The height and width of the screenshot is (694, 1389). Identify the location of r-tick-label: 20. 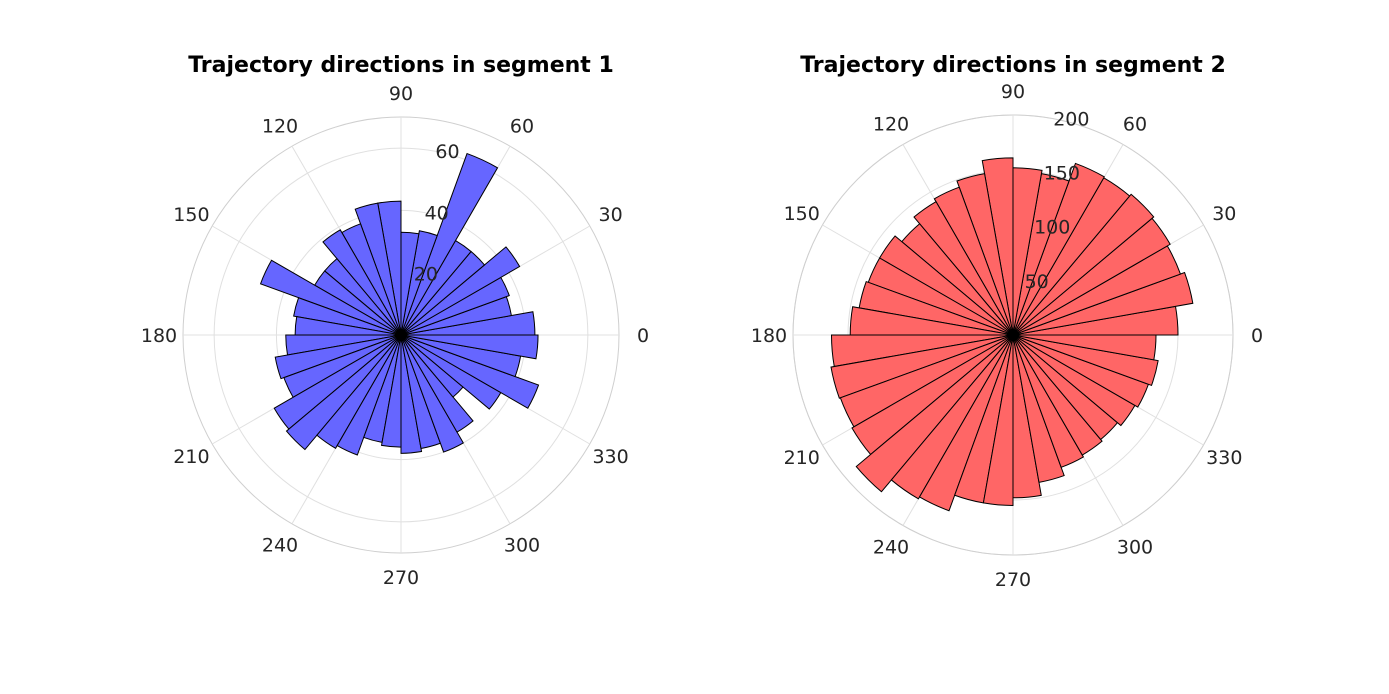
(426, 275).